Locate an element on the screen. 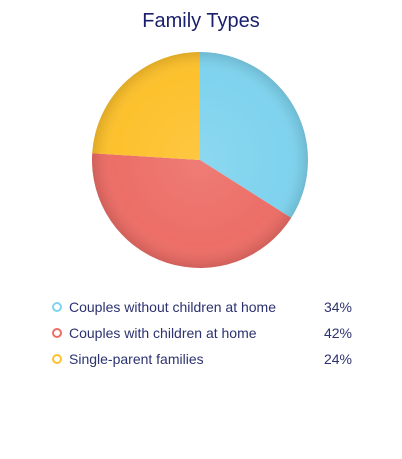  chart-title: Family Types is located at coordinates (201, 21).